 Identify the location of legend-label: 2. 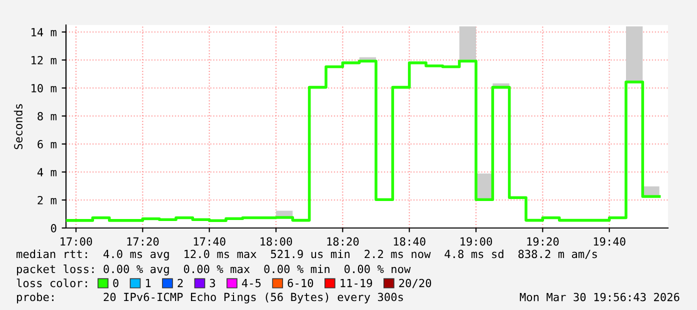
(180, 283).